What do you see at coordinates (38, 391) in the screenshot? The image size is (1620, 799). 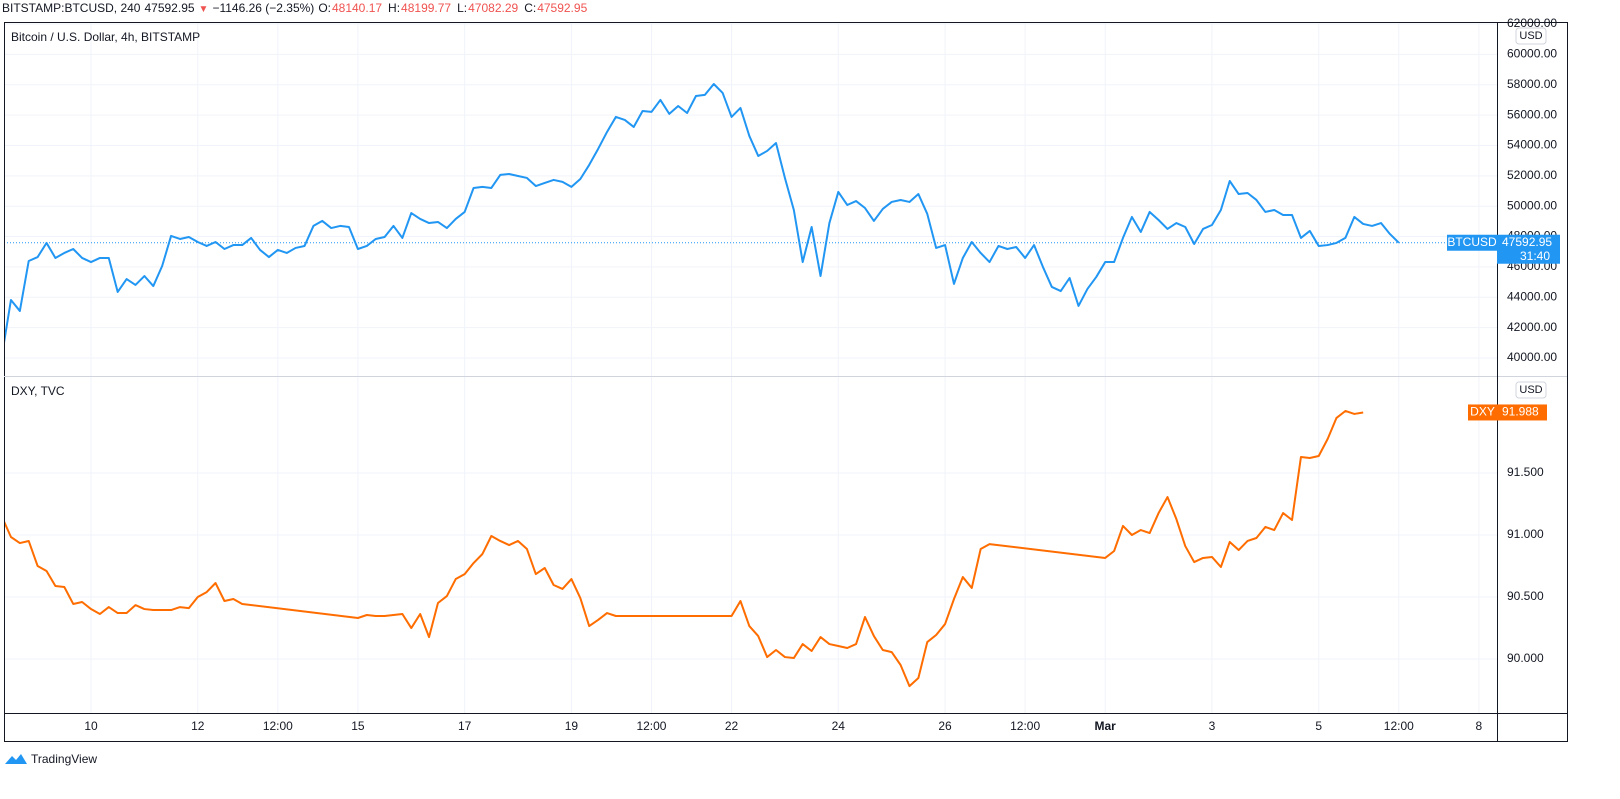 I see `pane-title: DXY, TVC` at bounding box center [38, 391].